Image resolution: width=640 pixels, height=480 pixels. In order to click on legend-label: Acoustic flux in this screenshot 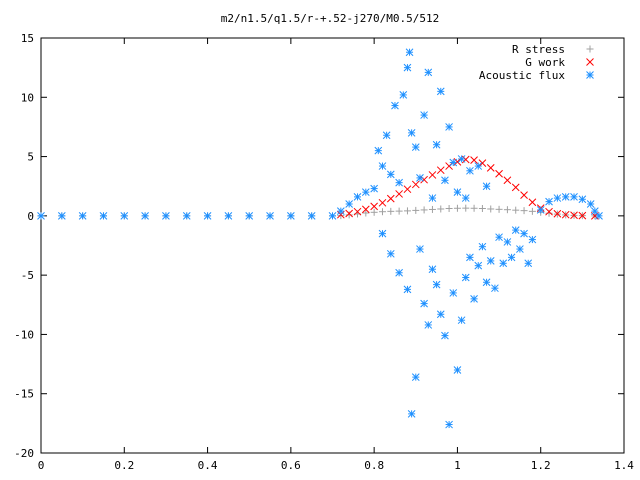, I will do `click(522, 75)`.